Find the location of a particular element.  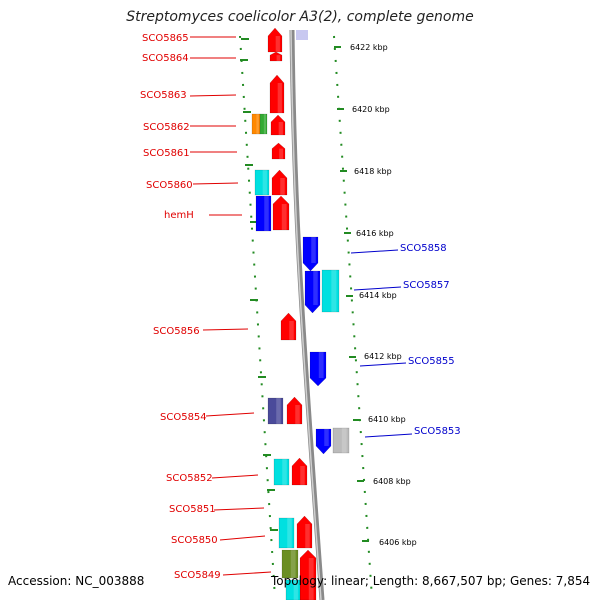

scale-label: 6406 kbp is located at coordinates (398, 542).